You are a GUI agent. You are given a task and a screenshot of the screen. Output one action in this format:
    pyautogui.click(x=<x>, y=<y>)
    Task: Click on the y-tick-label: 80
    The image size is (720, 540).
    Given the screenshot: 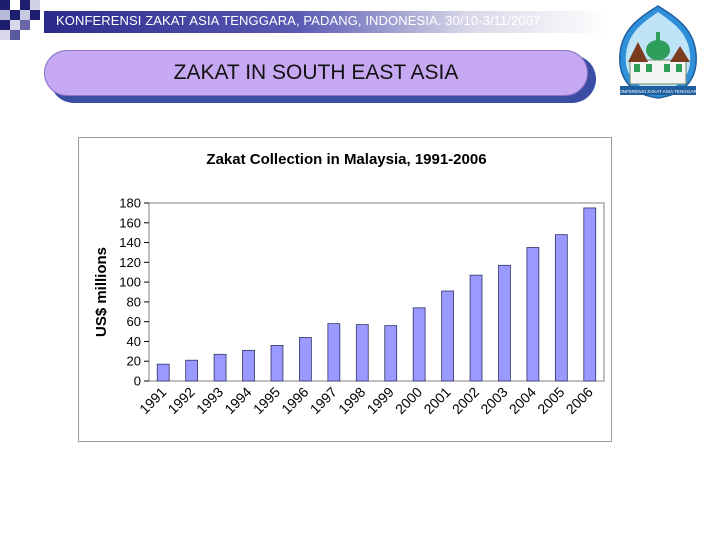 What is the action you would take?
    pyautogui.click(x=134, y=301)
    